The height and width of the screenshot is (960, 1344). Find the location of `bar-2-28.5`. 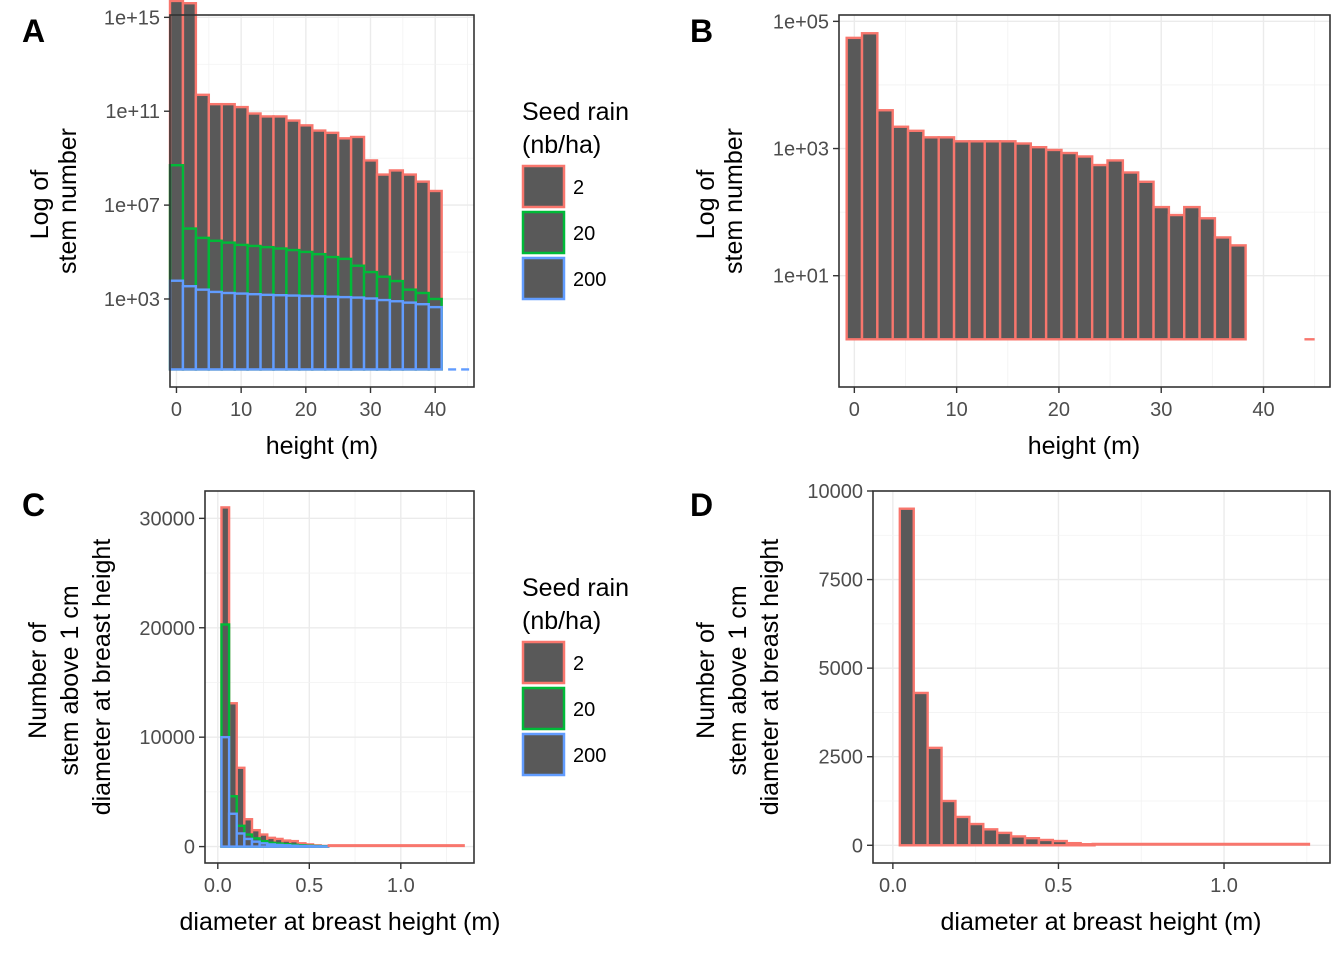

bar-2-28.5 is located at coordinates (1146, 260).